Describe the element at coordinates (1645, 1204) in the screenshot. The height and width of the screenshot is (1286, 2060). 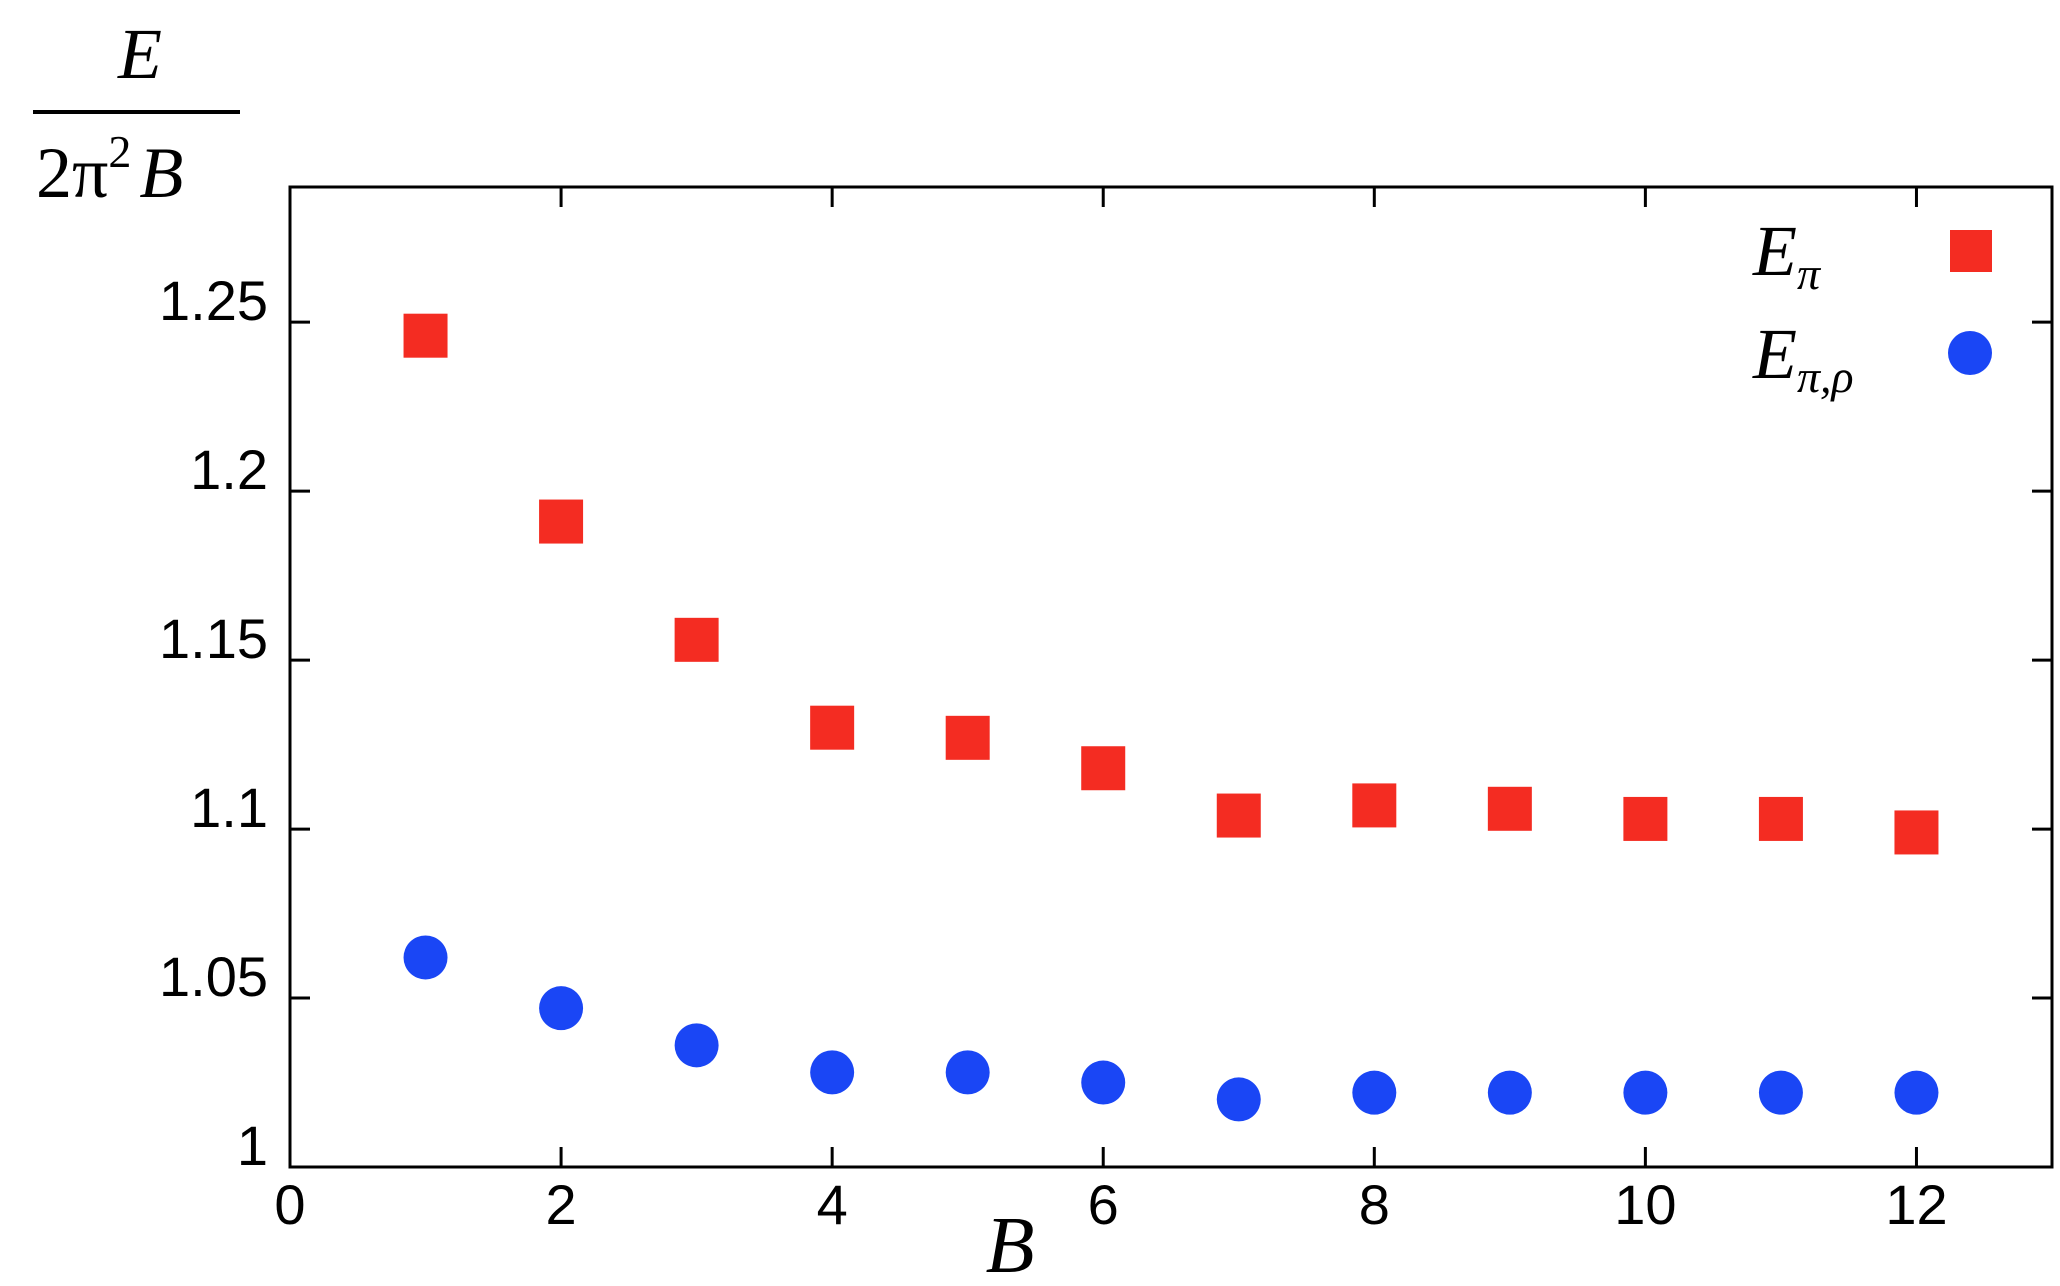
I see `x-tick-label: 10` at that location.